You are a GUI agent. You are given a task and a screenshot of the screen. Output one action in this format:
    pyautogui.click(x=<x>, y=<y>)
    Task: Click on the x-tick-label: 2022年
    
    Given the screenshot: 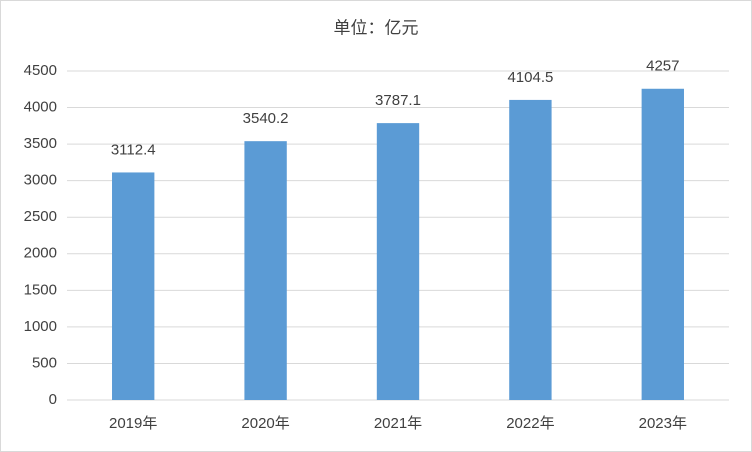 What is the action you would take?
    pyautogui.click(x=530, y=423)
    